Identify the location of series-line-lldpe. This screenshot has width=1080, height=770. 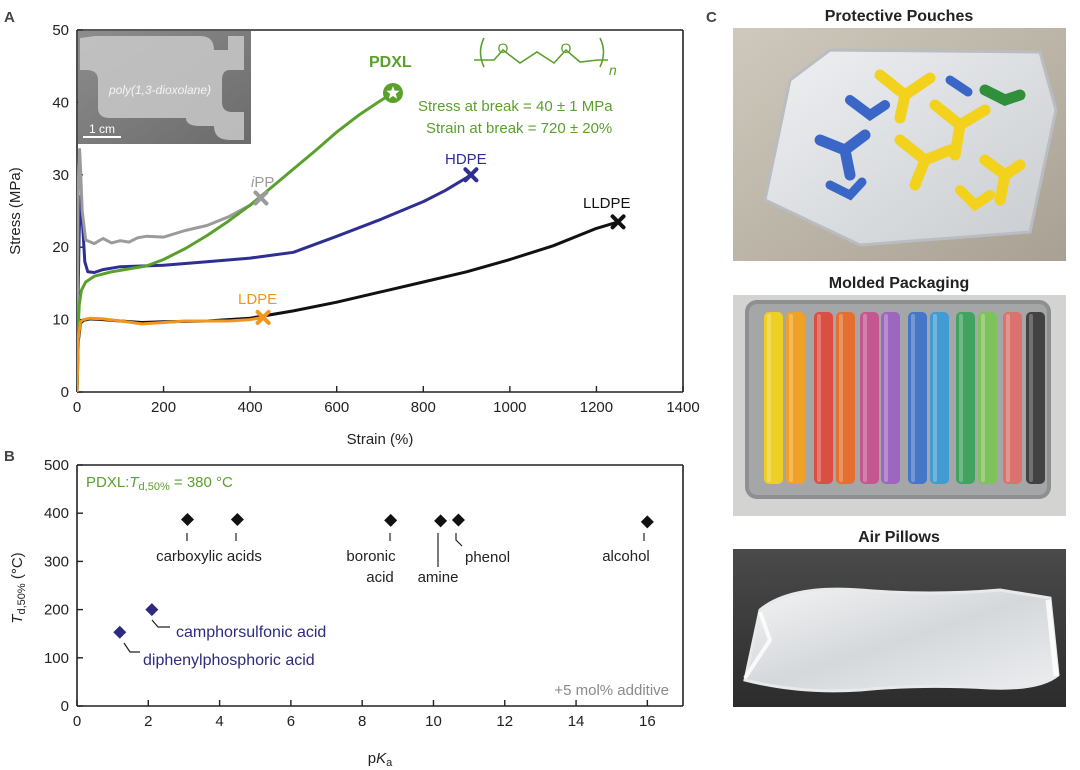
(348, 306).